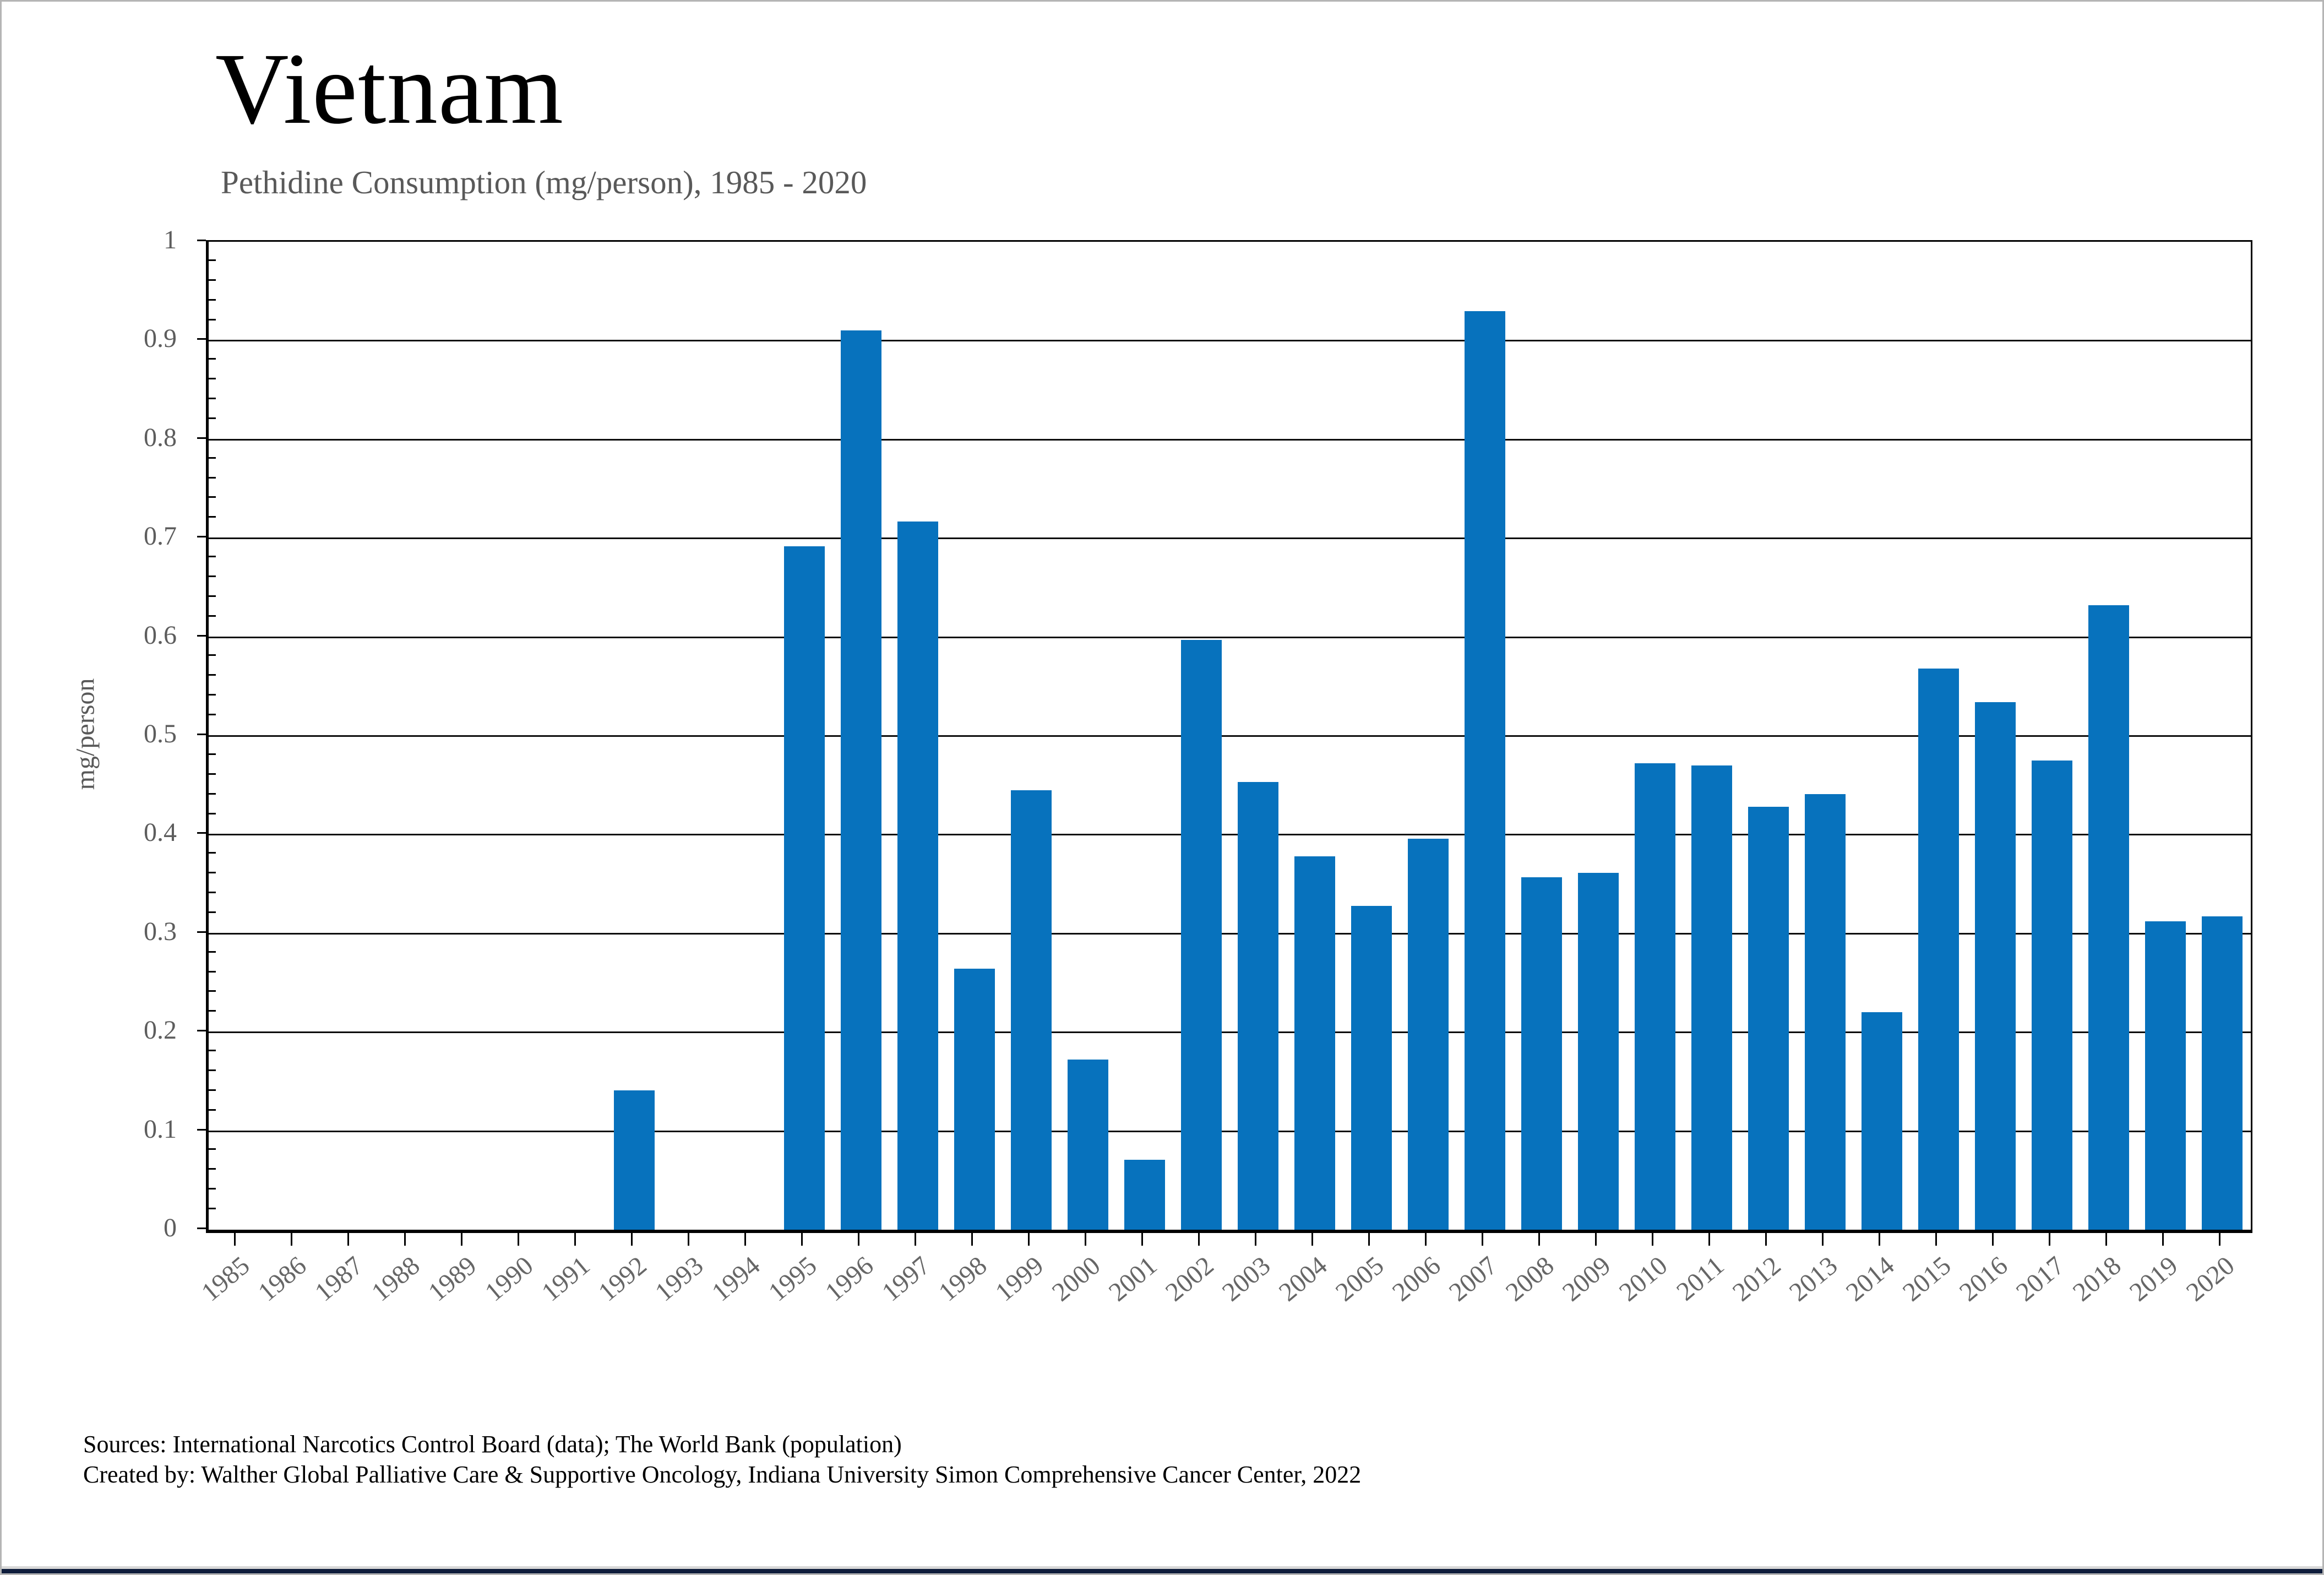 The width and height of the screenshot is (2324, 1575). Describe the element at coordinates (1369, 1239) in the screenshot. I see `x-tick-2005` at that location.